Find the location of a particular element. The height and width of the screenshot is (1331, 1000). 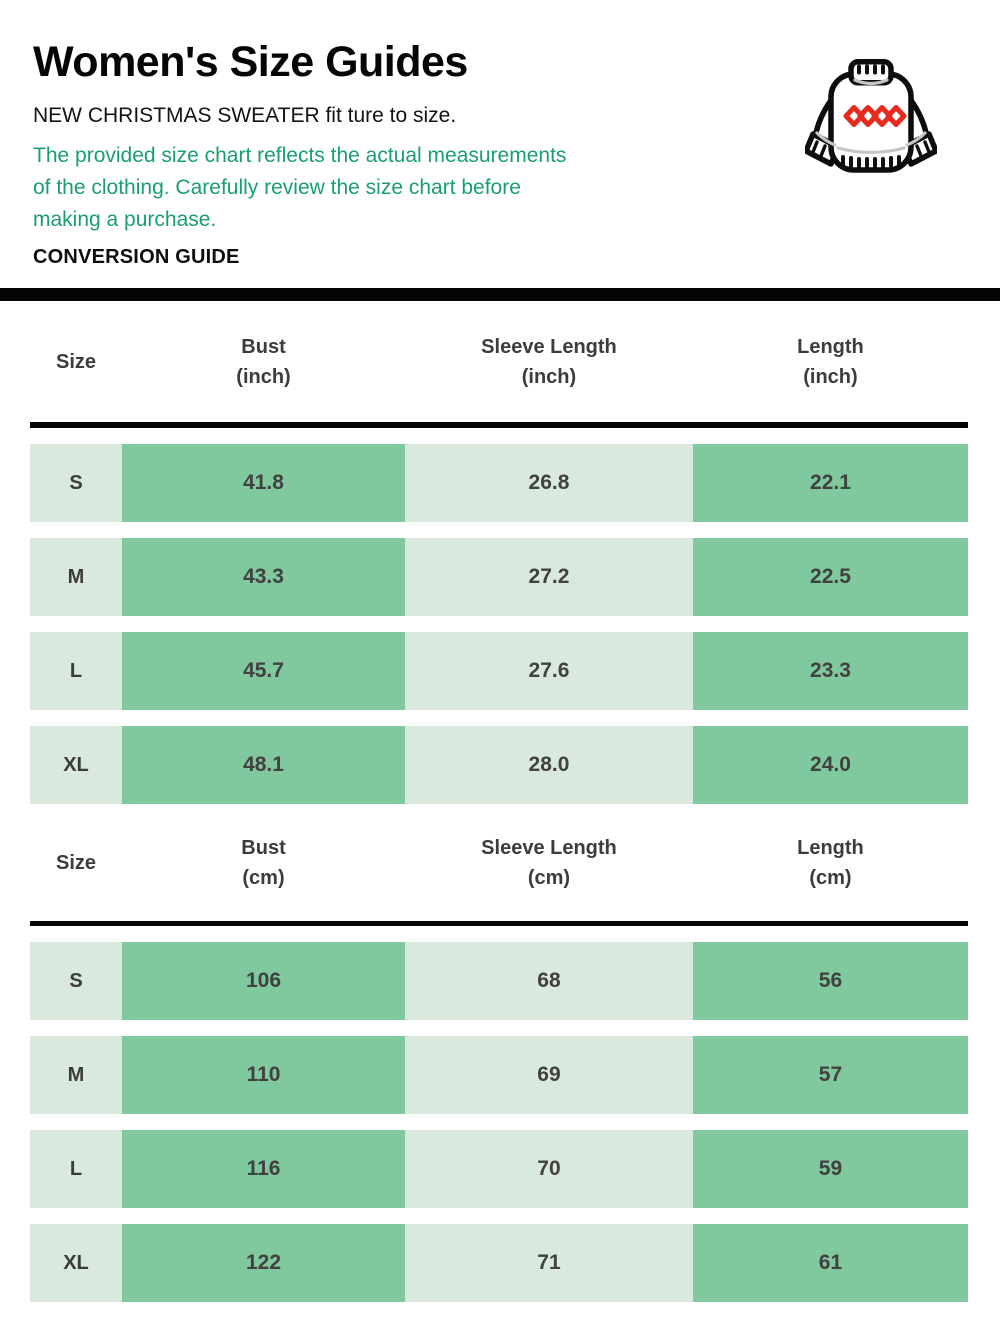

value-cell: 70 is located at coordinates (549, 1169).